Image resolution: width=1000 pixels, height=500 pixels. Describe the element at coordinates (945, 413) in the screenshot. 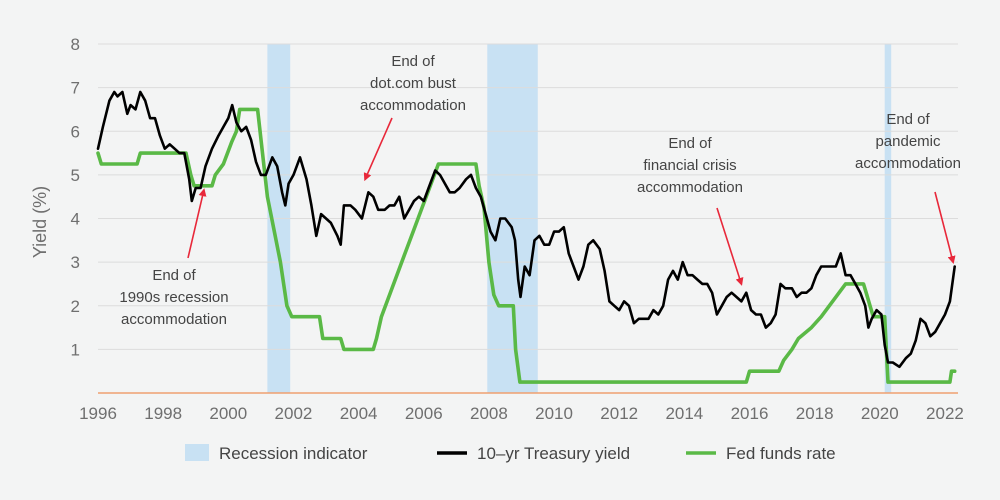

I see `x-tick-label: 2022` at that location.